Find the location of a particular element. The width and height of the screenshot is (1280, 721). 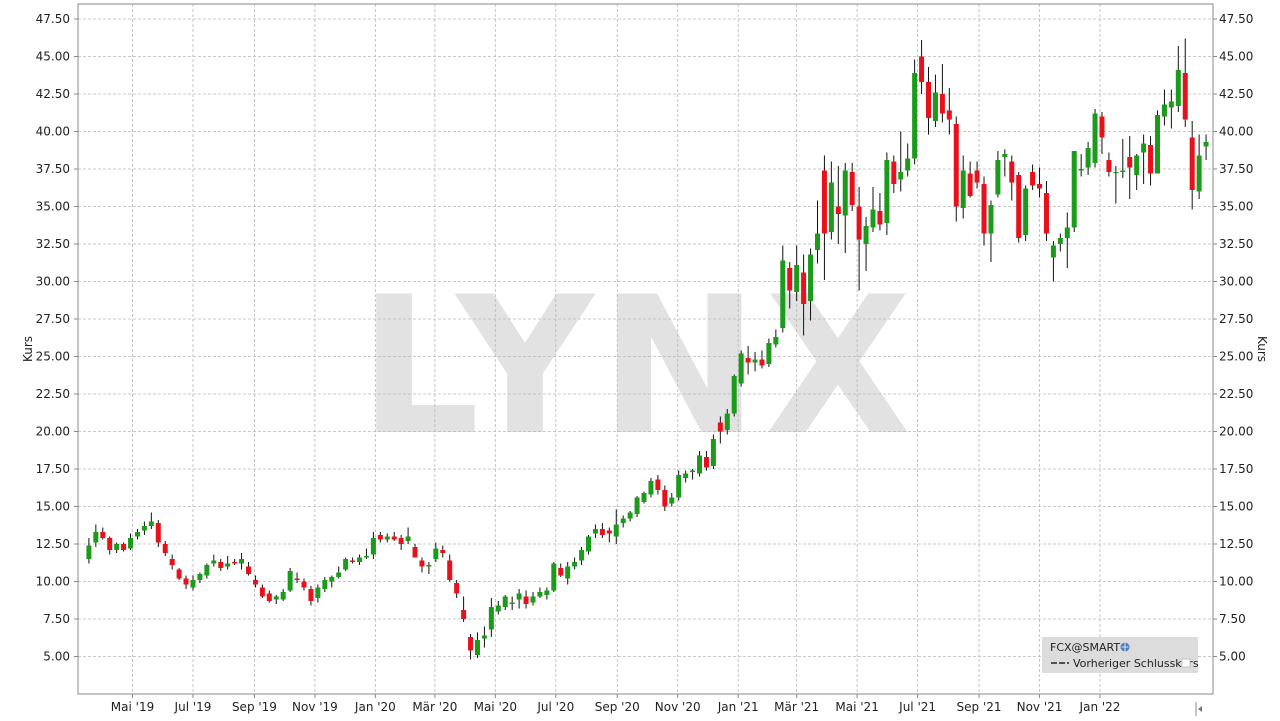

x-tick-label: Mai '21 is located at coordinates (856, 707).